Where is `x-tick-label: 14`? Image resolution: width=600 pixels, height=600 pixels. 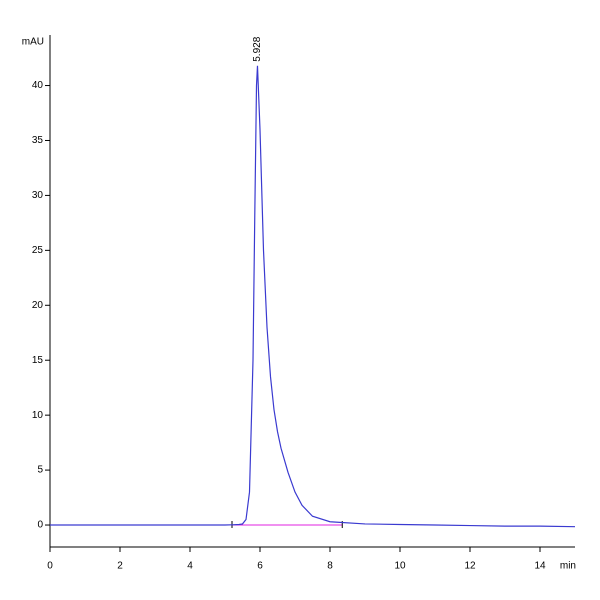
x-tick-label: 14 is located at coordinates (540, 566).